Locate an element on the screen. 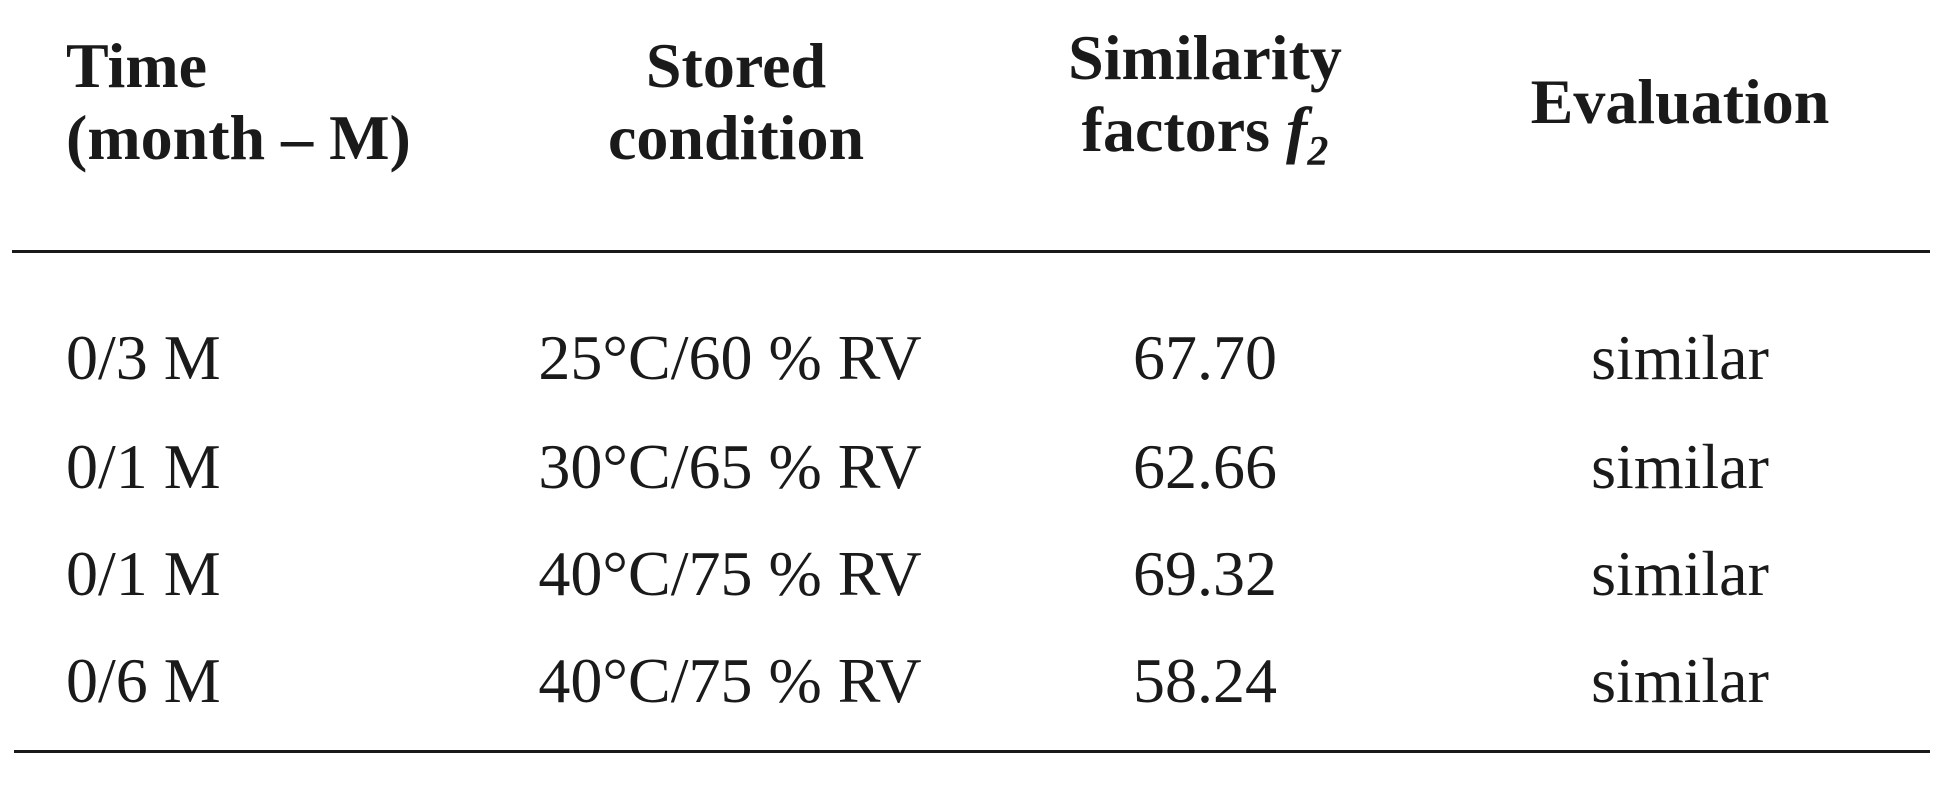 Image resolution: width=1945 pixels, height=800 pixels. table-bottom-rule is located at coordinates (972, 751).